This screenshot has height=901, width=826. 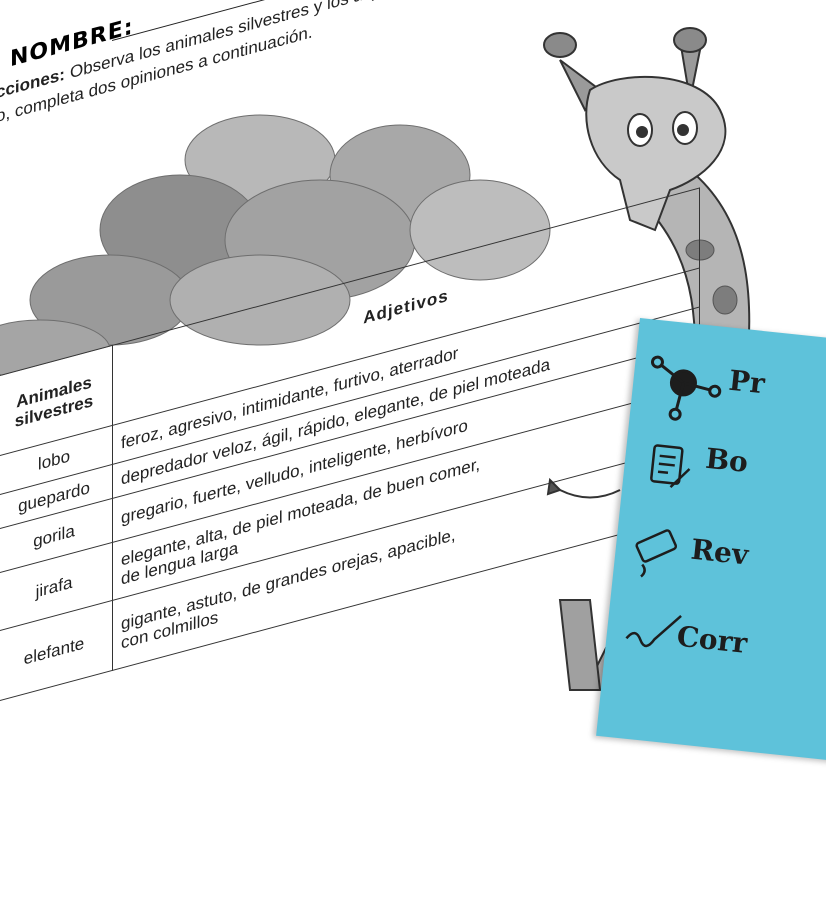 I want to click on menu-panel: Pr Bo Rev Corr, so click(x=711, y=540).